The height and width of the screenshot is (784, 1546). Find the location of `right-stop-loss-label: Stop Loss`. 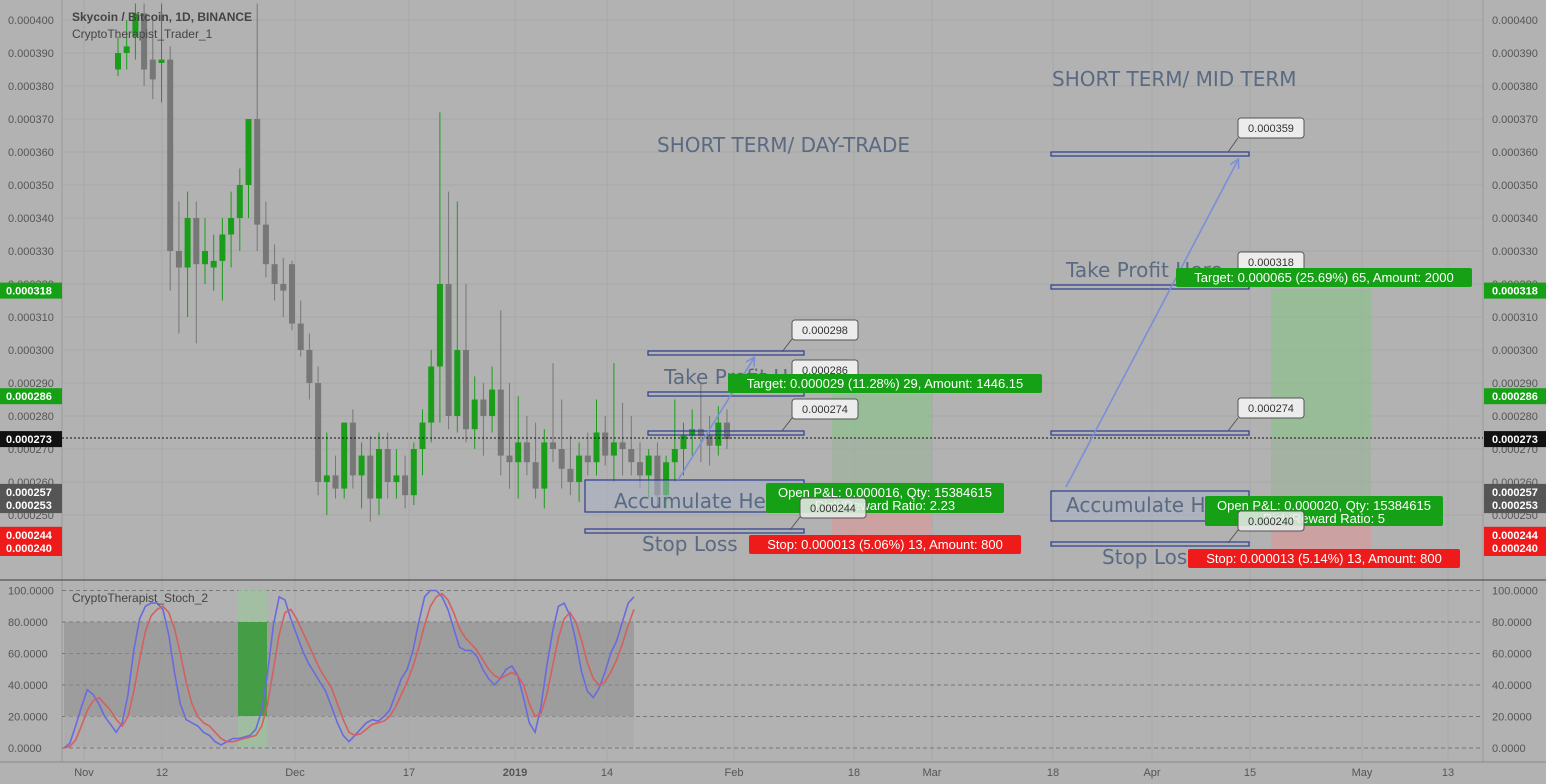

right-stop-loss-label: Stop Loss is located at coordinates (1150, 557).